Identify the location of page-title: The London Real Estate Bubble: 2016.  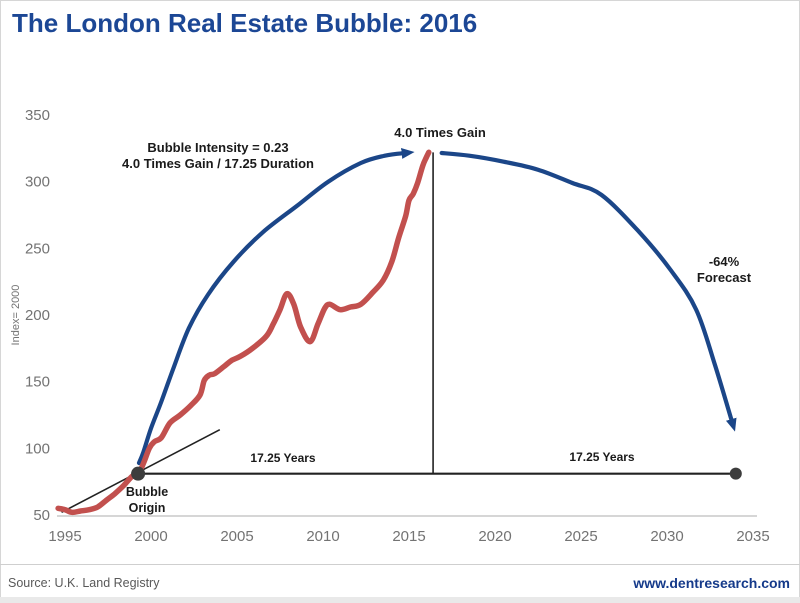
(245, 23).